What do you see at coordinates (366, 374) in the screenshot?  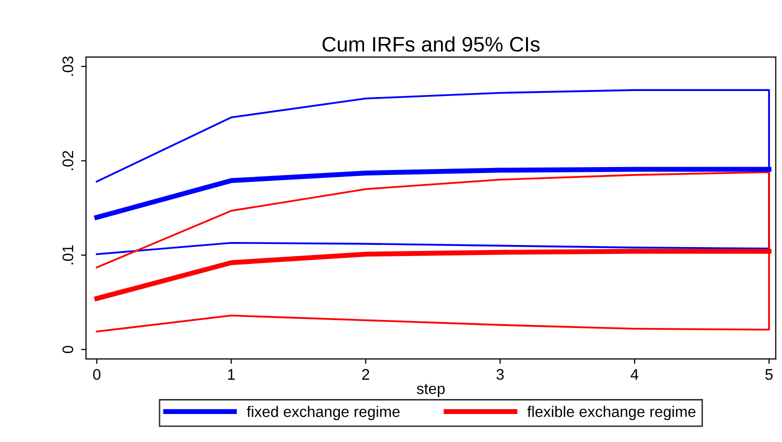 I see `x-tick-label: 2` at bounding box center [366, 374].